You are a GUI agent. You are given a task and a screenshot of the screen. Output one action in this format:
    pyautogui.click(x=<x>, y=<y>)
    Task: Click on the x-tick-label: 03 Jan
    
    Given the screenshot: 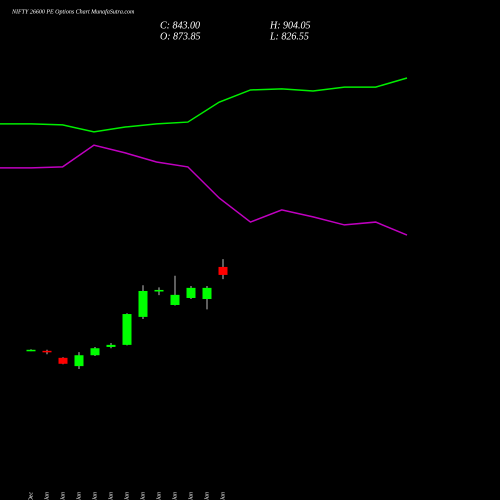 What is the action you would take?
    pyautogui.click(x=79, y=496)
    